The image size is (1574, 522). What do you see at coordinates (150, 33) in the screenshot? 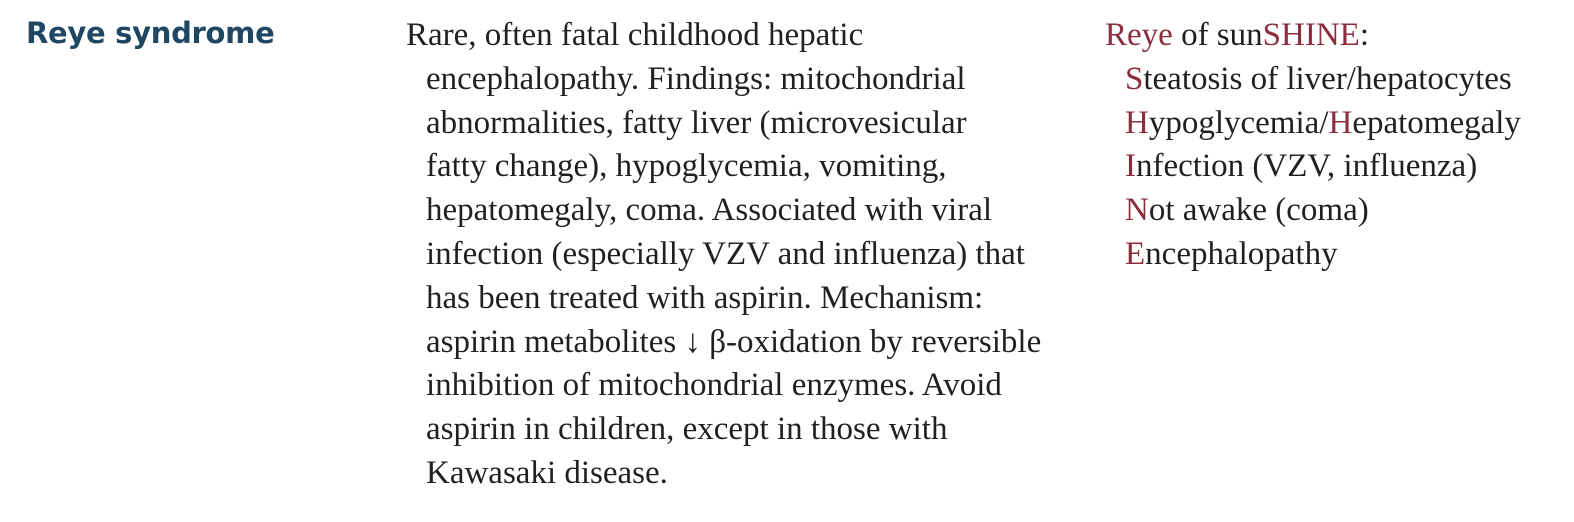
I see `term-heading: Reye syndrome` at bounding box center [150, 33].